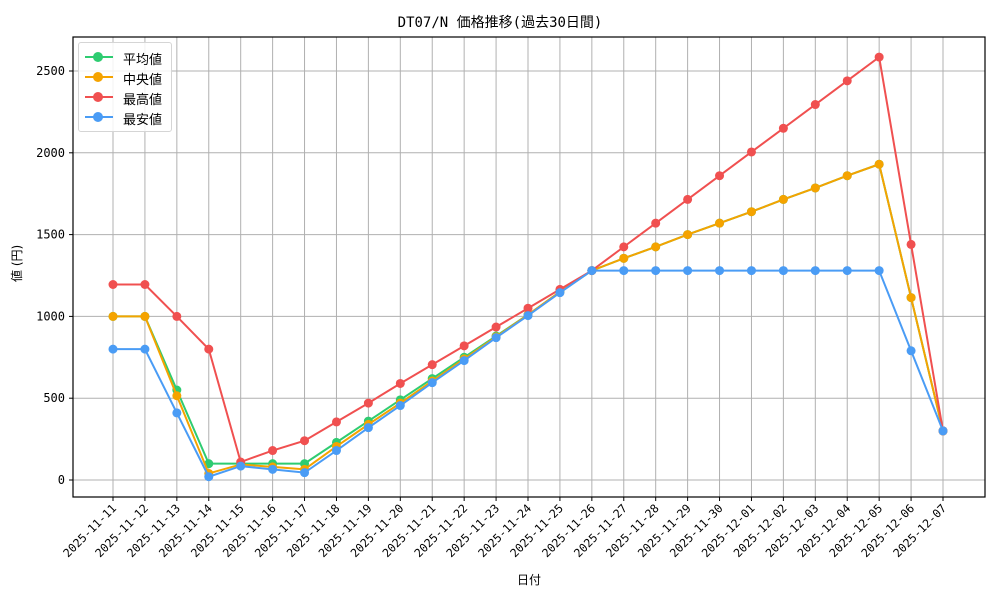  Describe the element at coordinates (500, 23) in the screenshot. I see `chart-title: DT07/N 価格推移(過去30日間)` at that location.